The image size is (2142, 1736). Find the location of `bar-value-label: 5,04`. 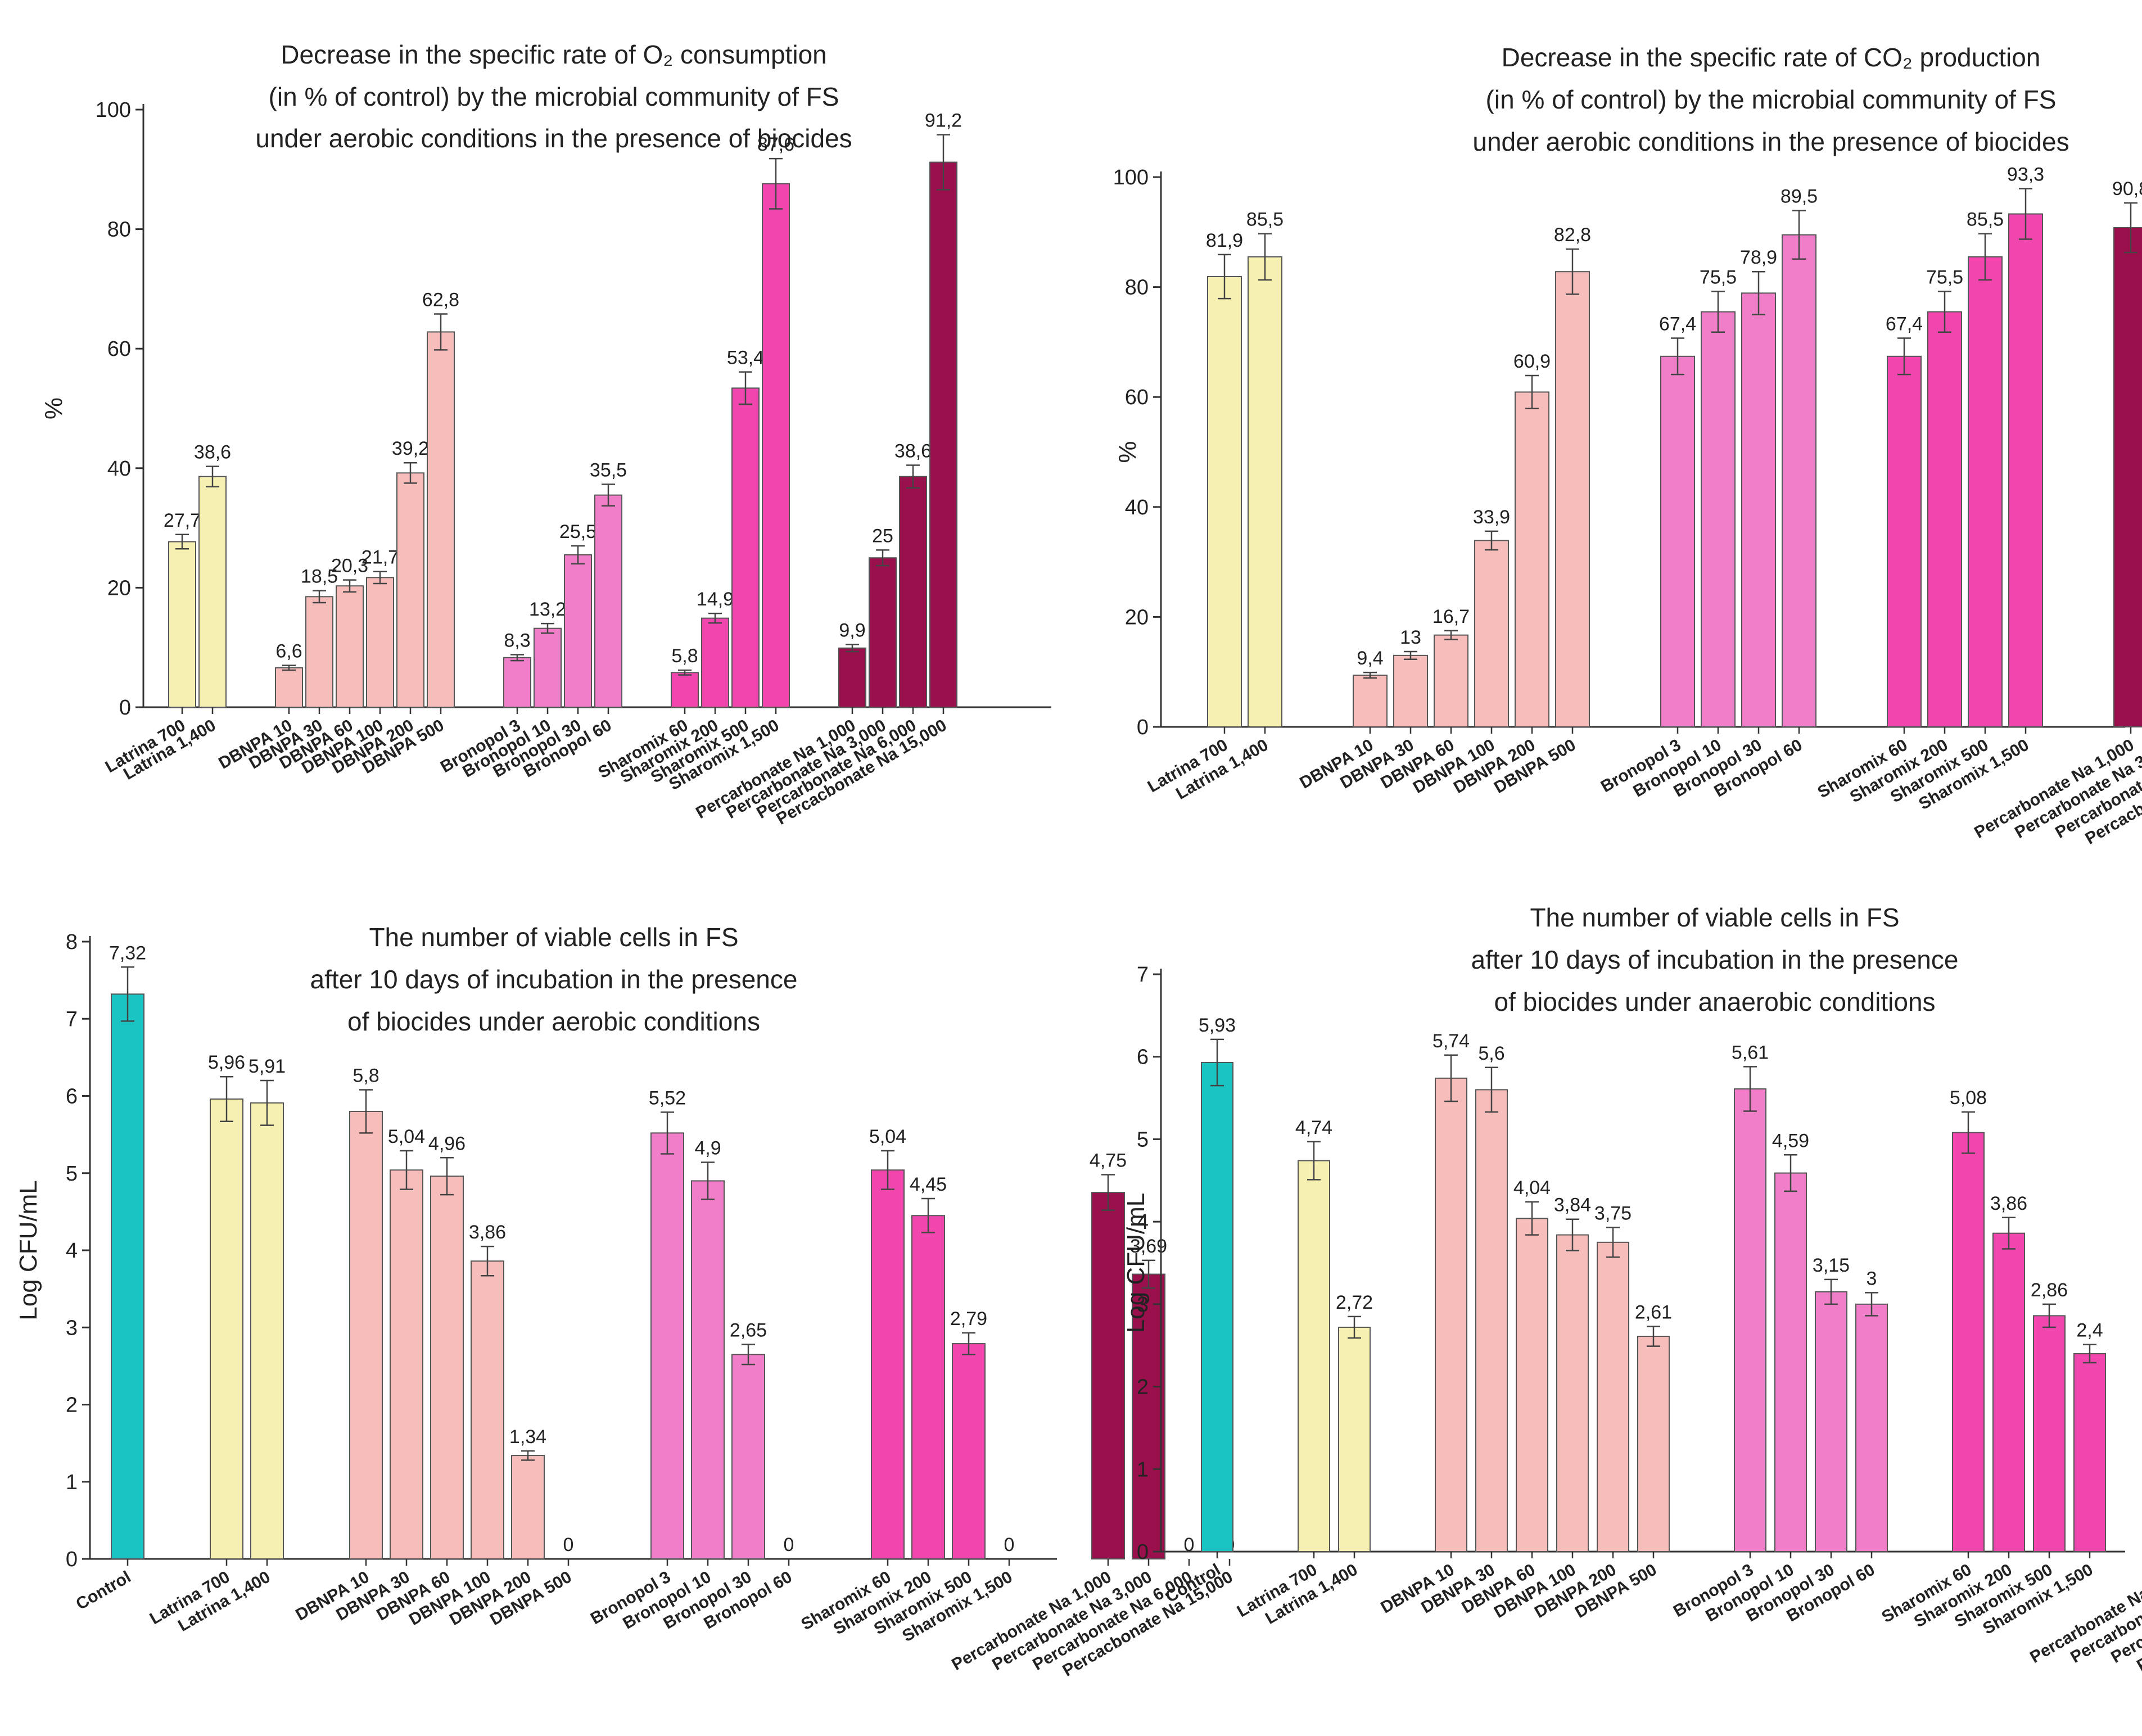

bar-value-label: 5,04 is located at coordinates (887, 1136).